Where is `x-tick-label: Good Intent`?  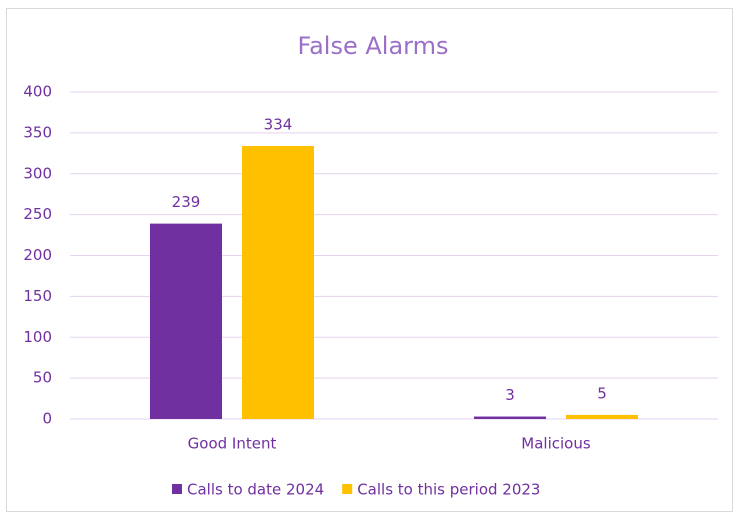
x-tick-label: Good Intent is located at coordinates (232, 444).